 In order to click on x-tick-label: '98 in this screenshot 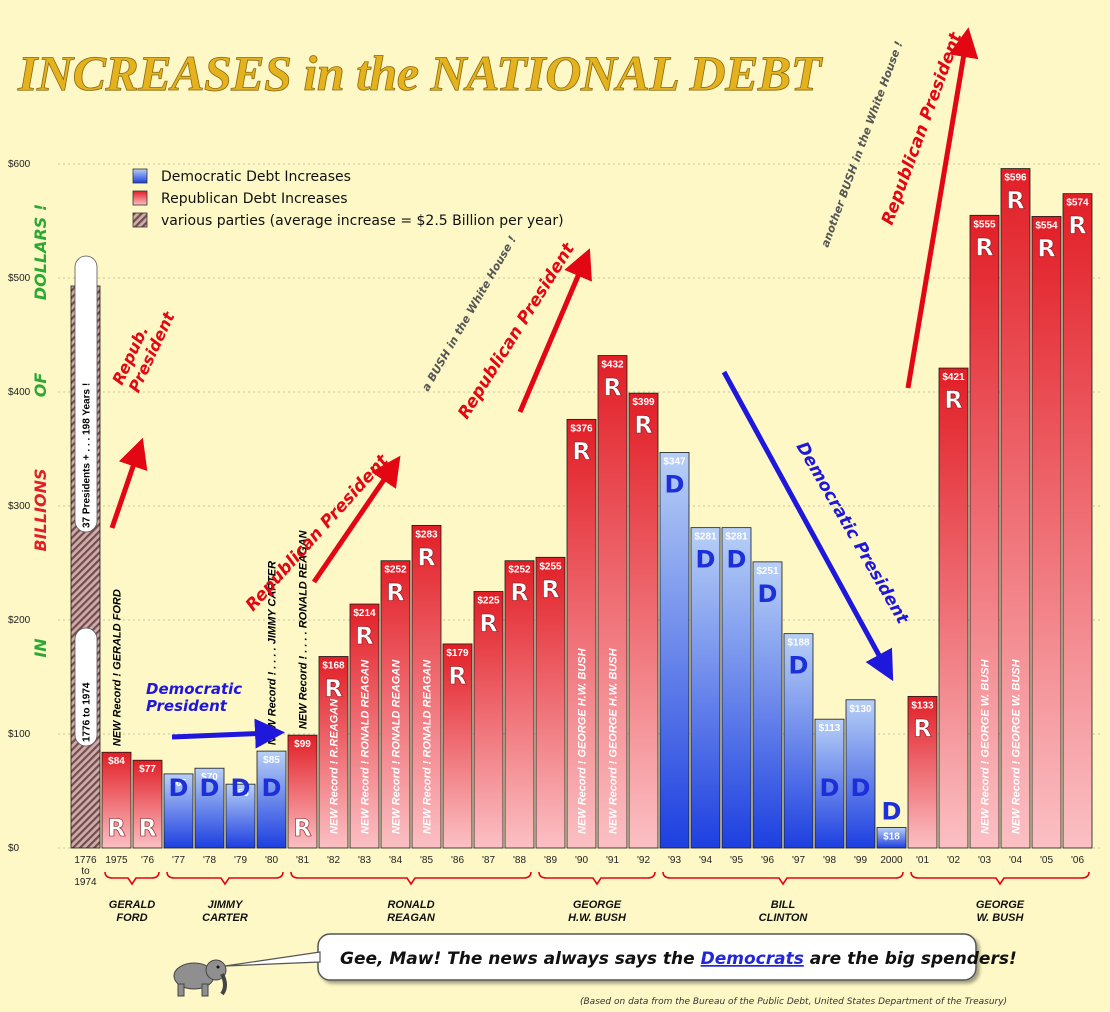, I will do `click(829, 860)`.